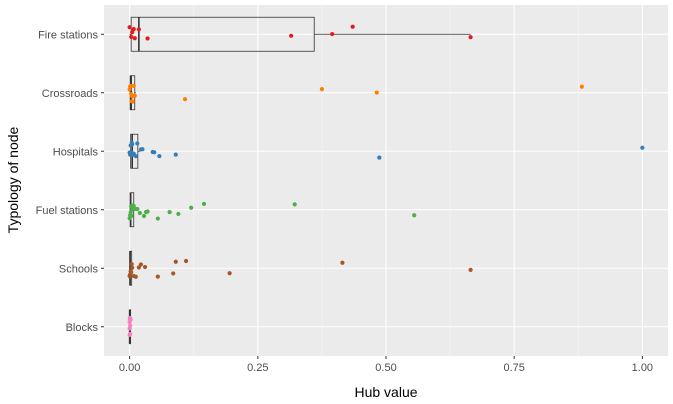 The image size is (673, 404). I want to click on x-tick-label: 0.00, so click(129, 368).